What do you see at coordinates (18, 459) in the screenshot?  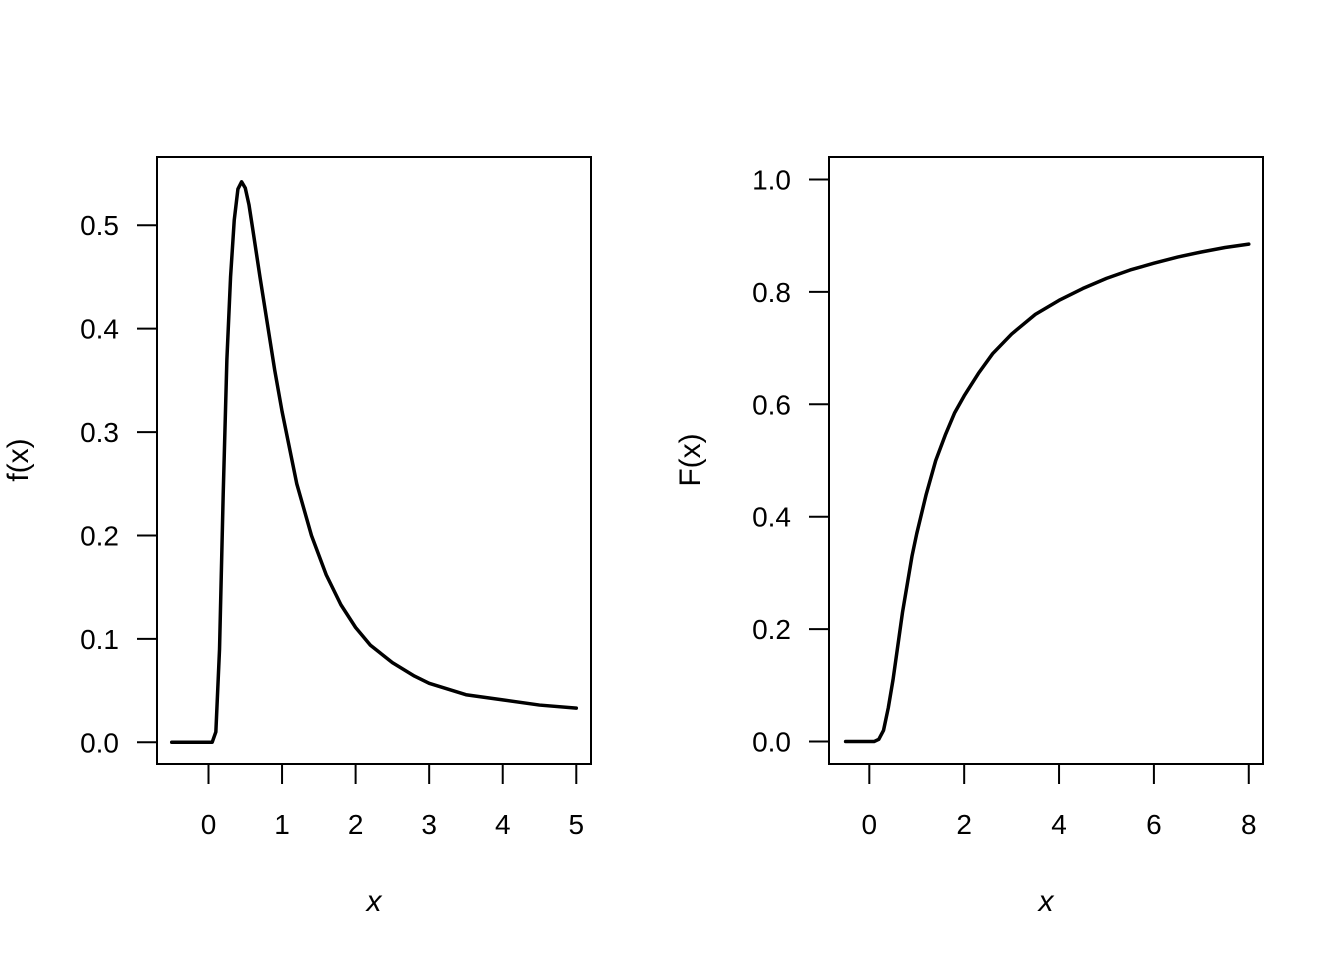 I see `density-y-axis-title: f(x)` at bounding box center [18, 459].